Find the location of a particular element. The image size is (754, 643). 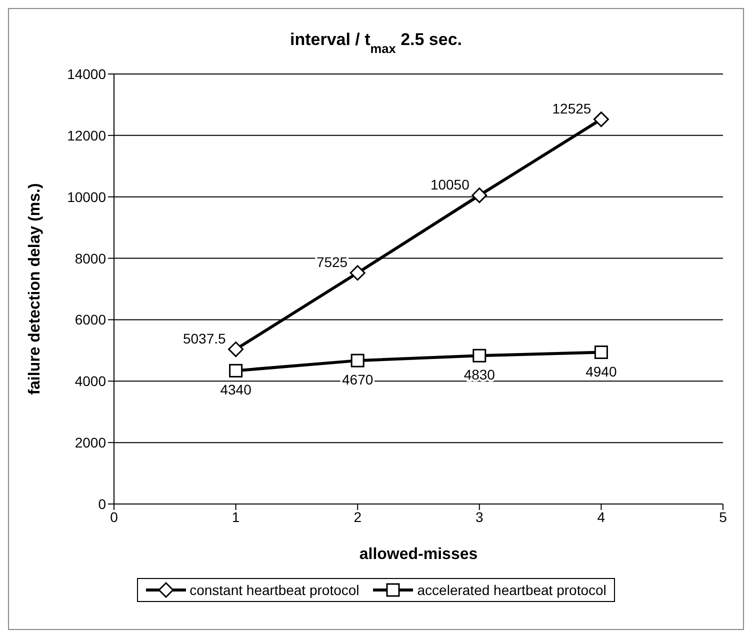

x-tick-label: 3 is located at coordinates (480, 516).